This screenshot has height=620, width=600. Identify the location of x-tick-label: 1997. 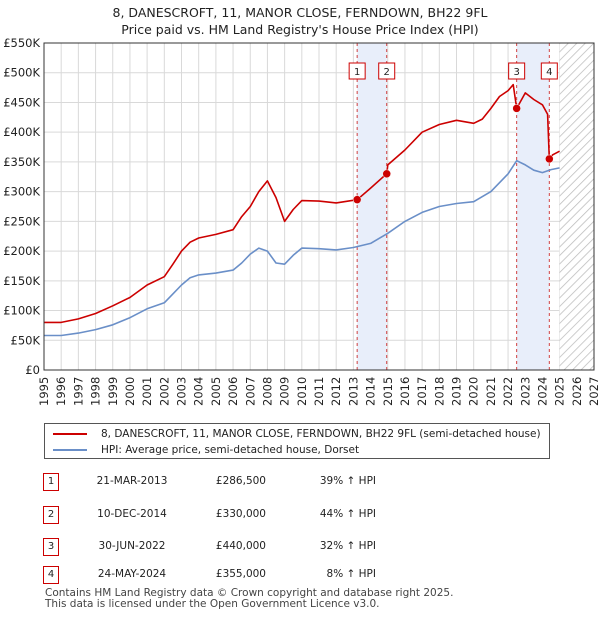
(78, 391).